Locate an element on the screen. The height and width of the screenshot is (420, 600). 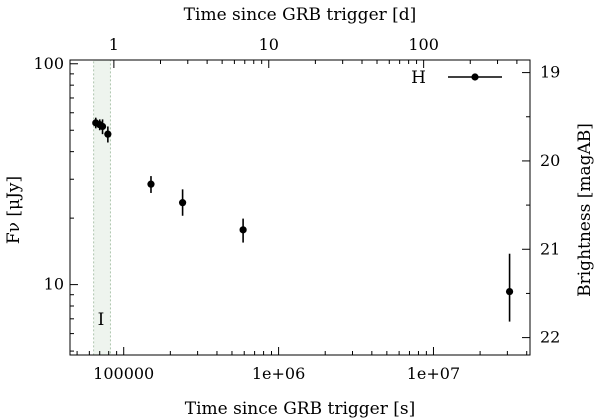
y2-tick-label: 20 is located at coordinates (550, 160).